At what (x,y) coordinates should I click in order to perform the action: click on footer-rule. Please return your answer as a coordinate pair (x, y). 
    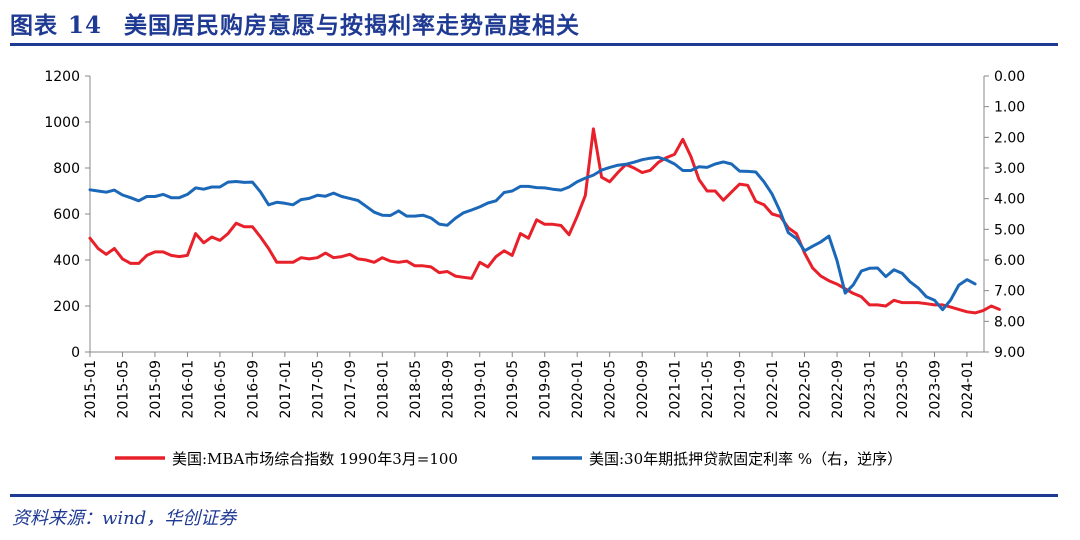
    Looking at the image, I should click on (534, 495).